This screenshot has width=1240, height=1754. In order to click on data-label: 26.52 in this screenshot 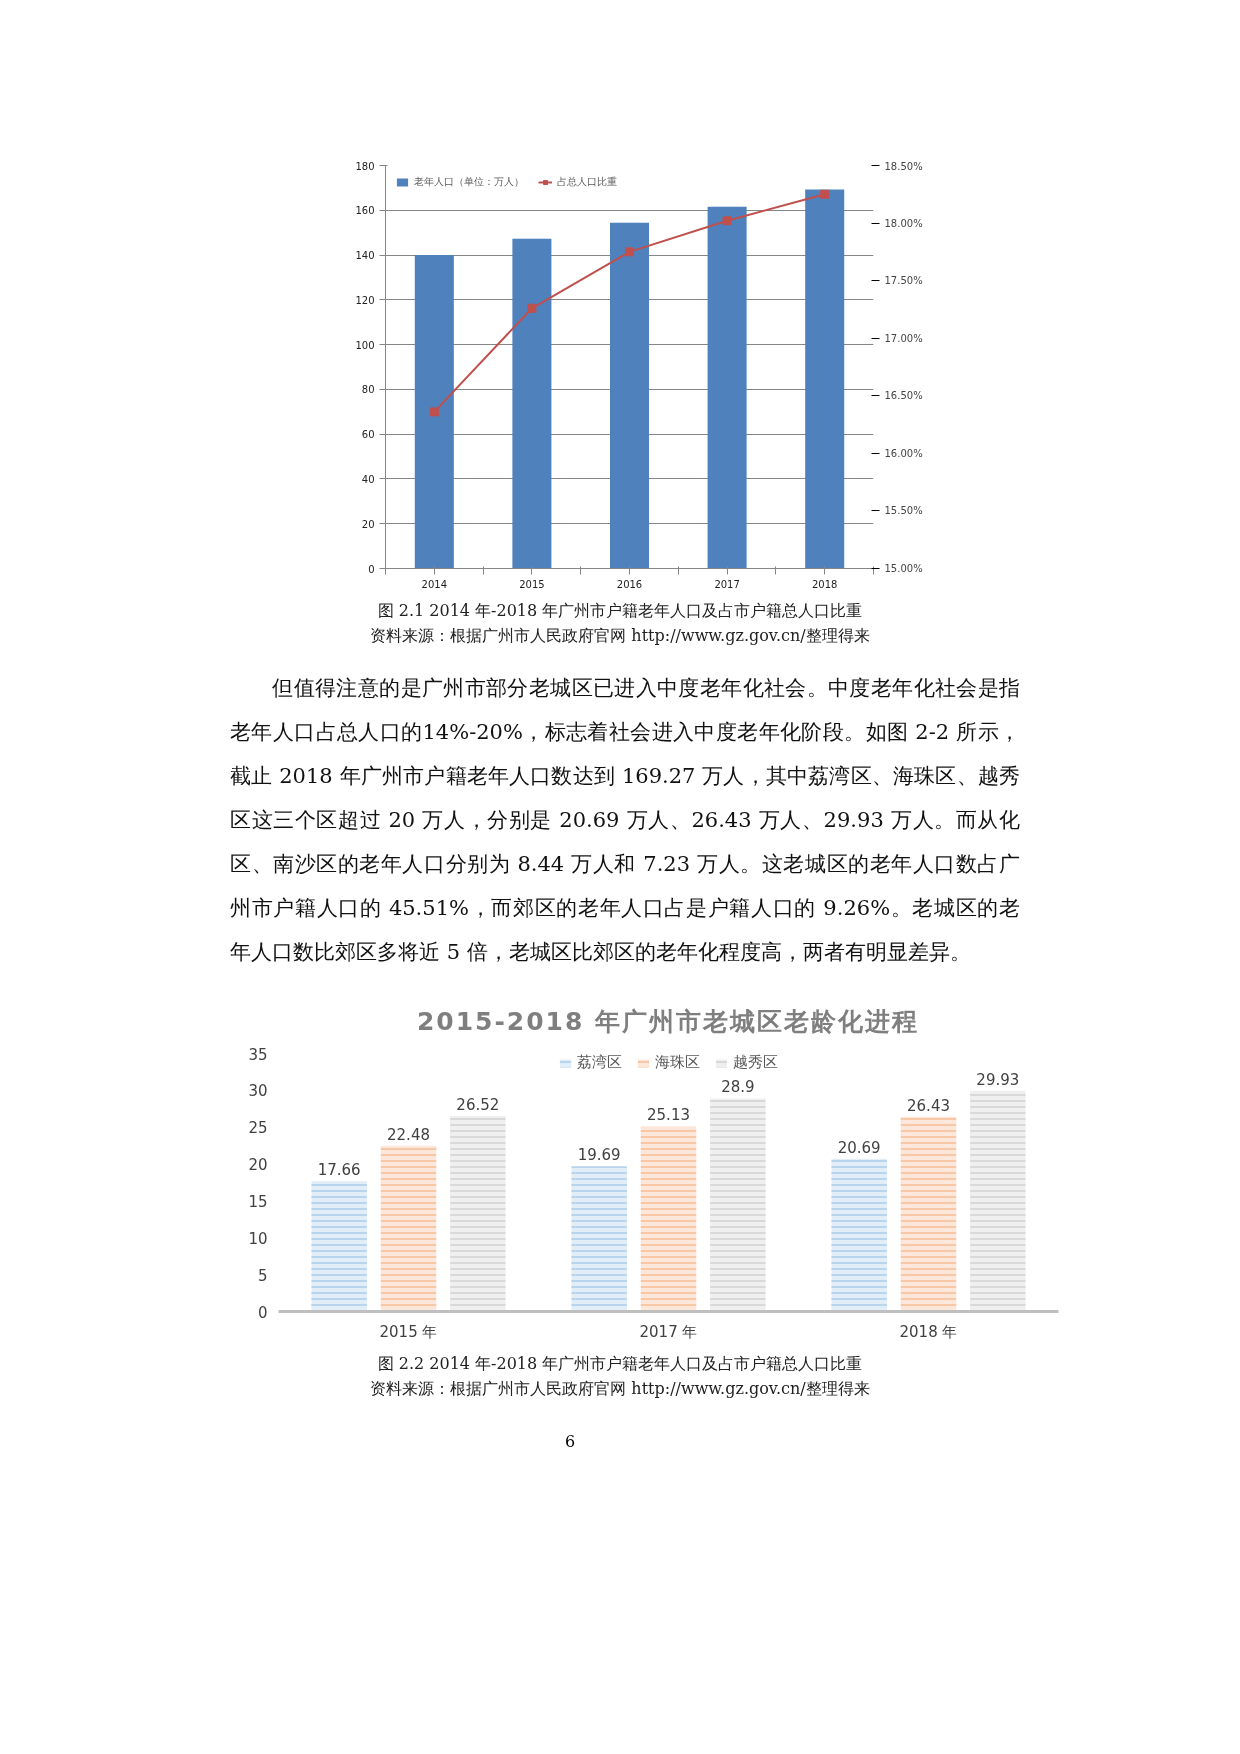, I will do `click(478, 1105)`.